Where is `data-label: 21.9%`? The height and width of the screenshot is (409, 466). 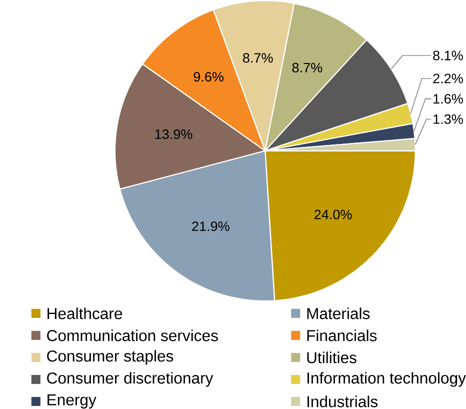
data-label: 21.9% is located at coordinates (211, 227).